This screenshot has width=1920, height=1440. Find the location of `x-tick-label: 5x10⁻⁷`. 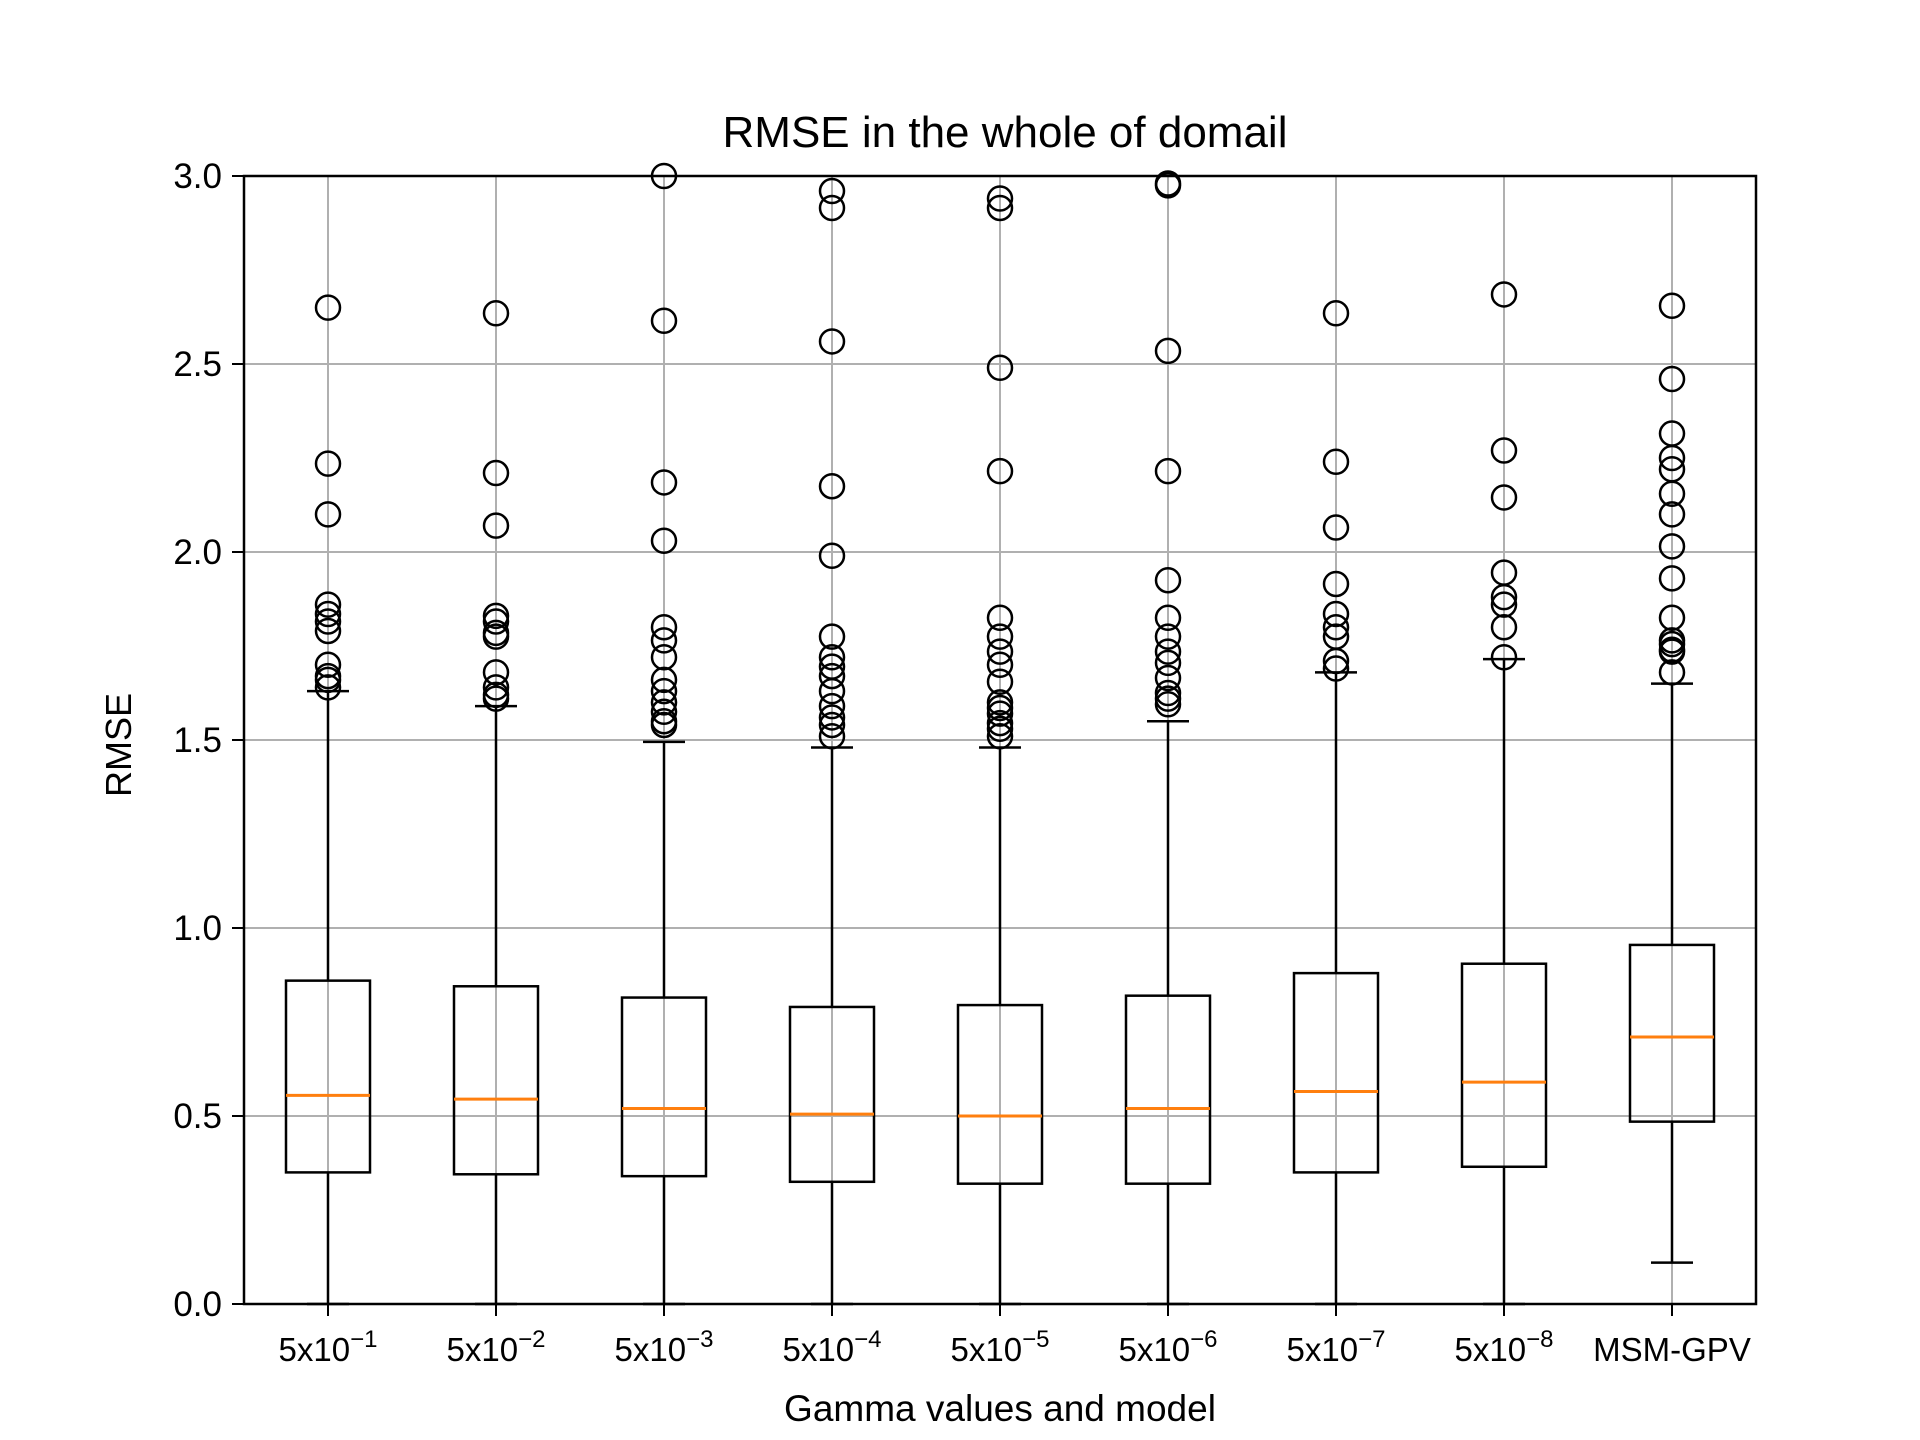

x-tick-label: 5x10⁻⁷ is located at coordinates (1336, 1347).